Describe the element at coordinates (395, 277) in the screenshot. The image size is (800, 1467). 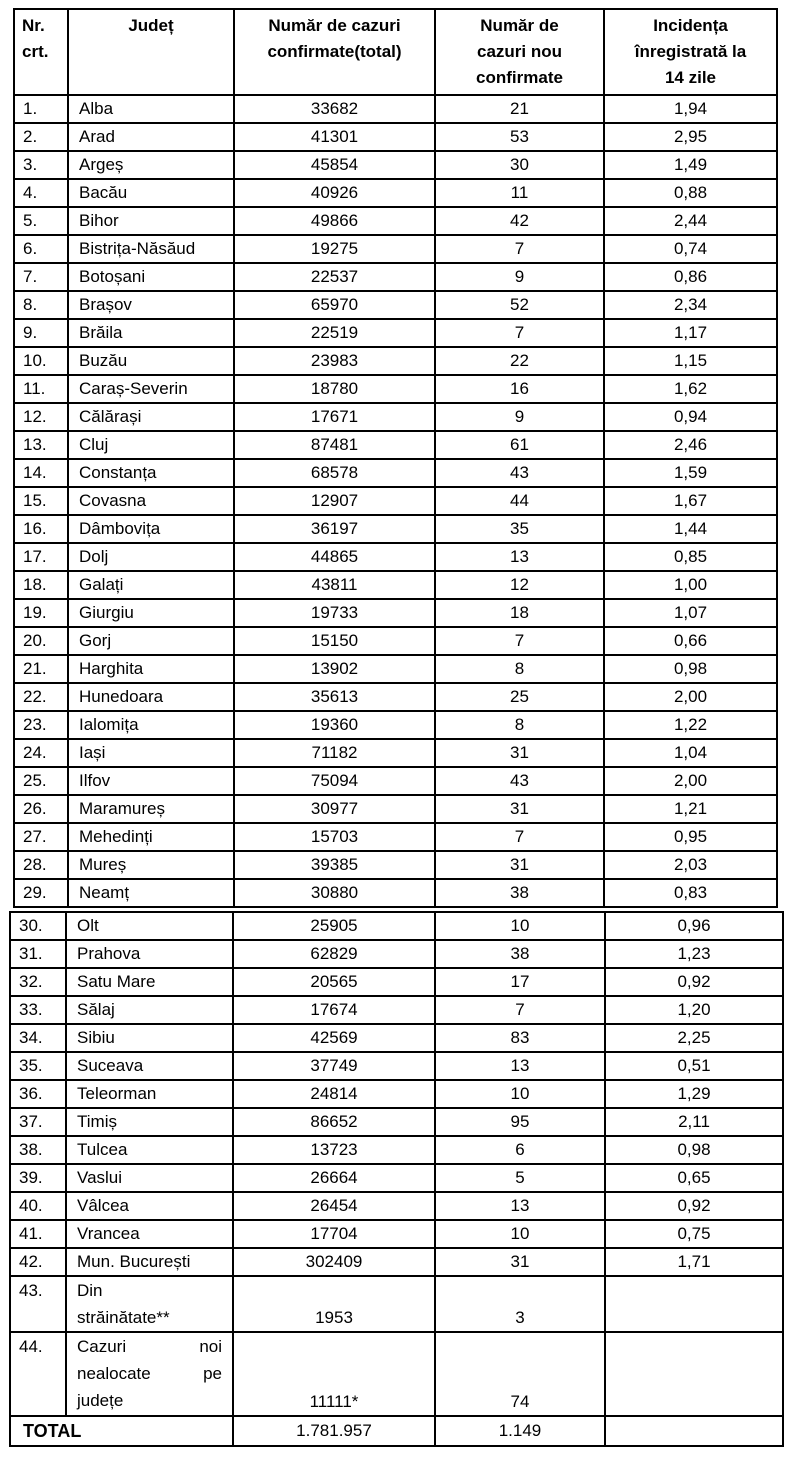
I see `table-row: 7. Botoșani 22537 9 0,86` at that location.